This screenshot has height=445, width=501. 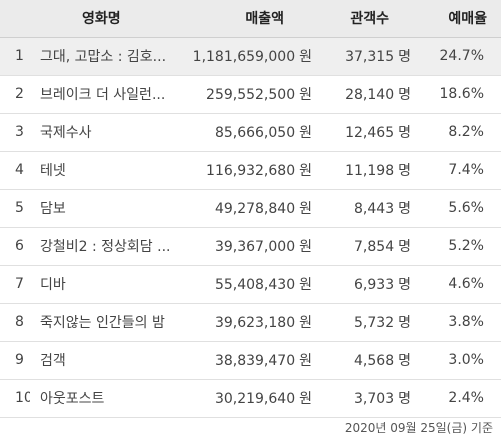 What do you see at coordinates (19, 56) in the screenshot?
I see `rank-cell: 1` at bounding box center [19, 56].